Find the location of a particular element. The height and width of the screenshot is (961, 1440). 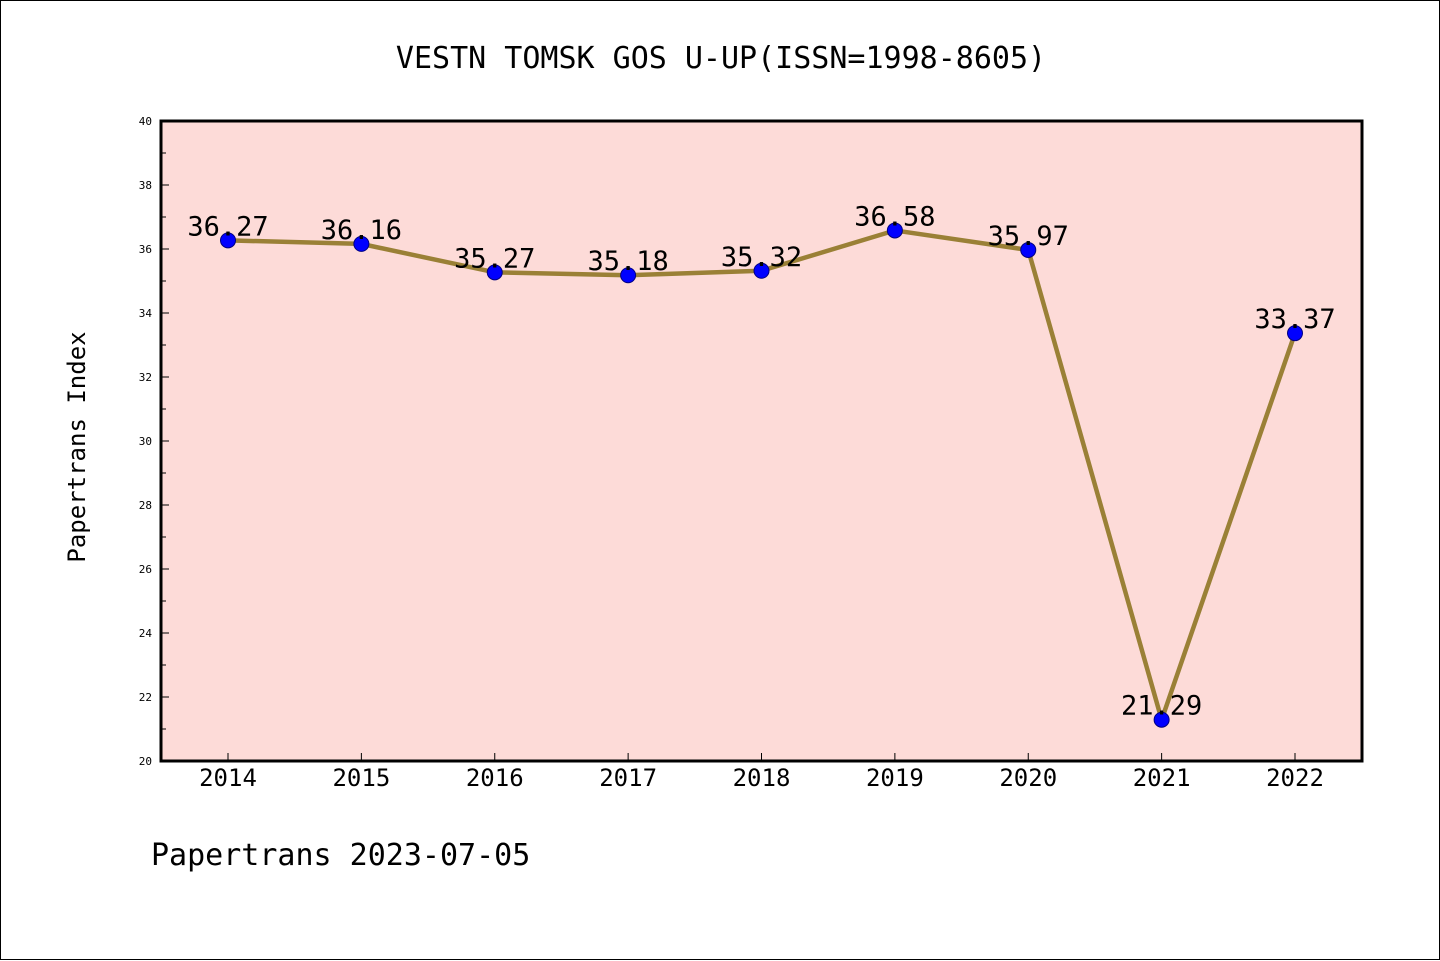

y-tick-label: 32 is located at coordinates (145, 377).